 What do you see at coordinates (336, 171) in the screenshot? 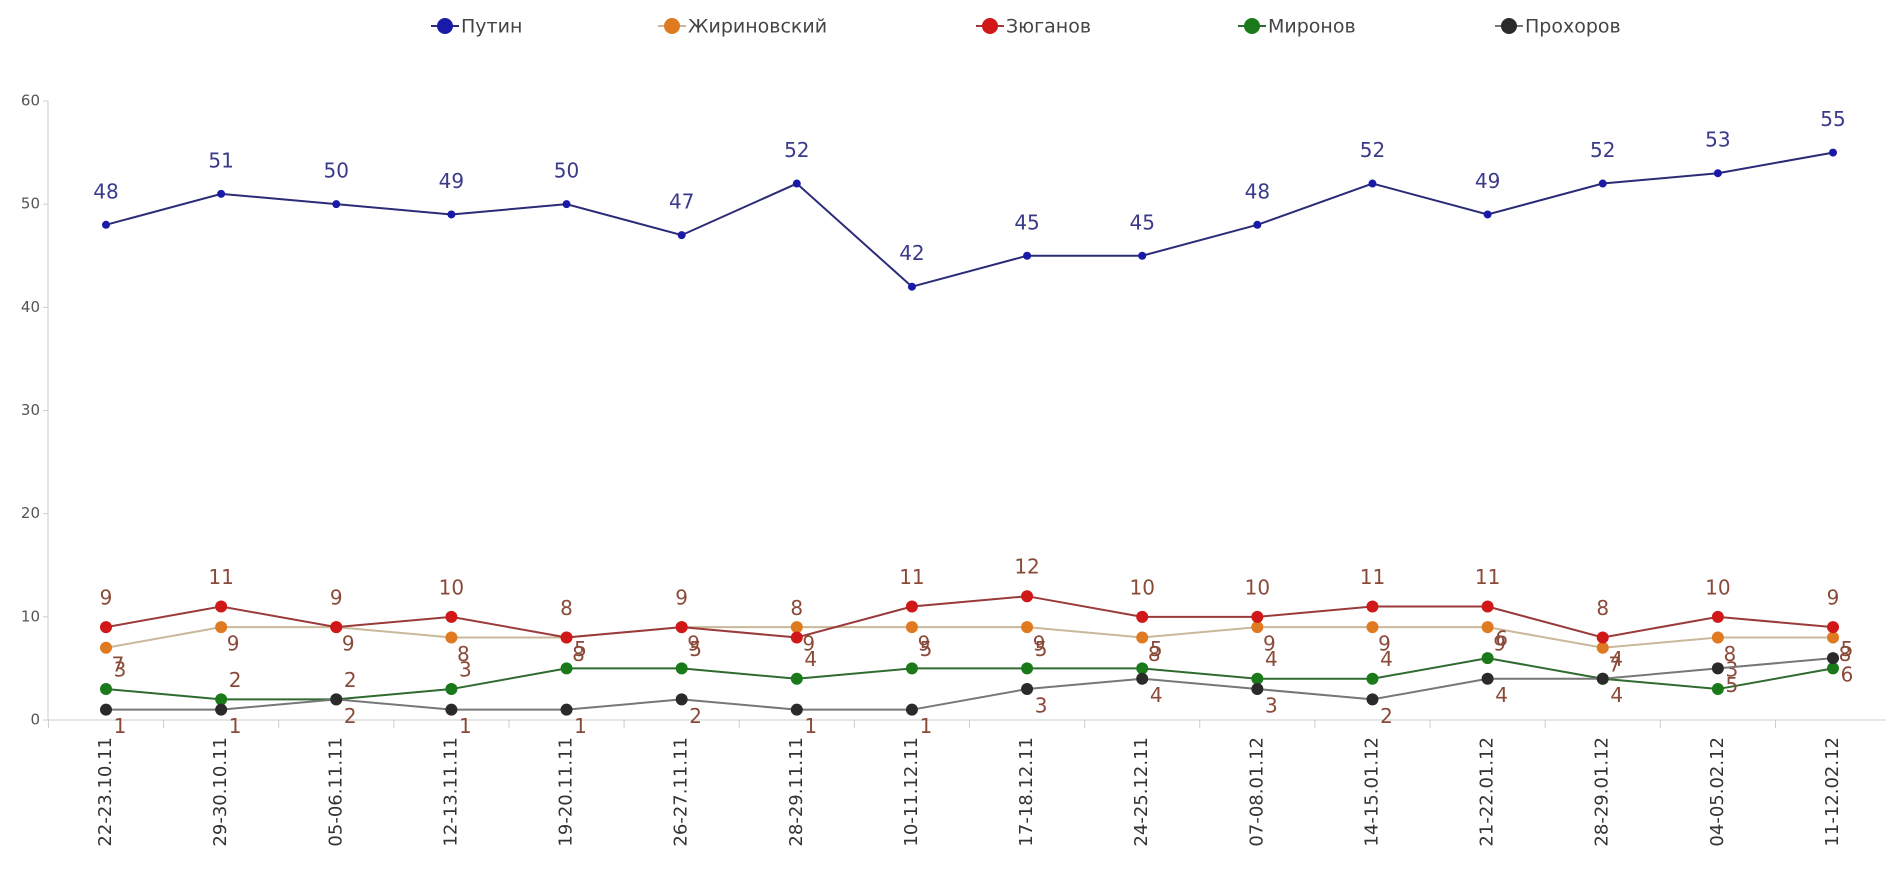
I see `data-label: 50` at bounding box center [336, 171].